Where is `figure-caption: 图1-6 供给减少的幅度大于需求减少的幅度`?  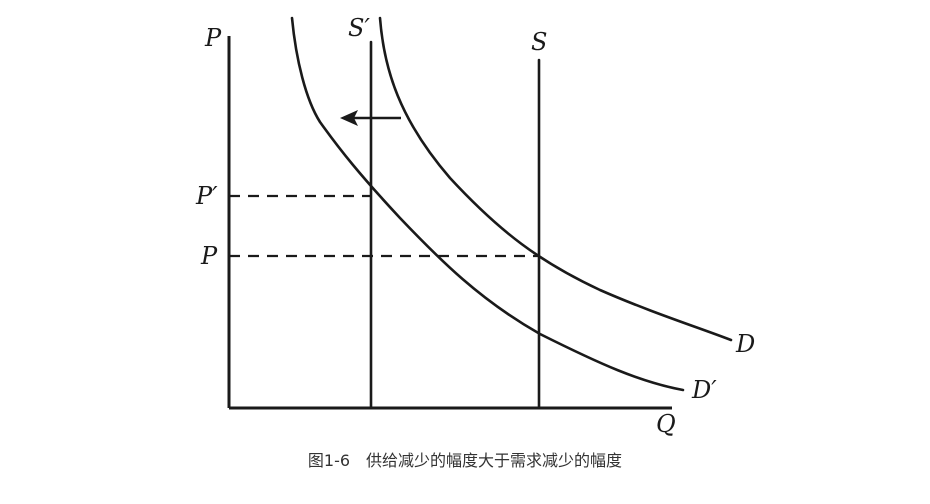
figure-caption: 图1-6 供给减少的幅度大于需求减少的幅度 is located at coordinates (465, 460).